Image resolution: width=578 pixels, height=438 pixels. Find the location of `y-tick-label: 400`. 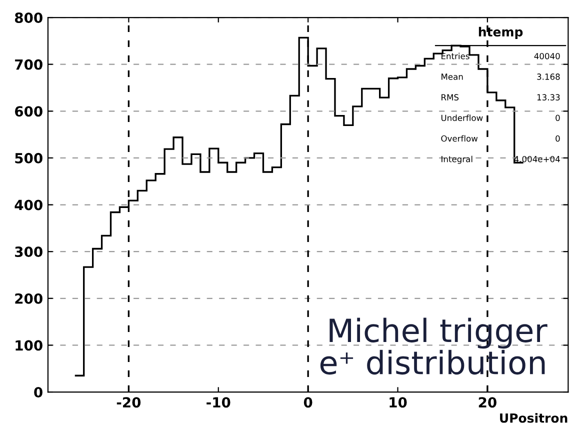

y-tick-label: 400 is located at coordinates (28, 205).